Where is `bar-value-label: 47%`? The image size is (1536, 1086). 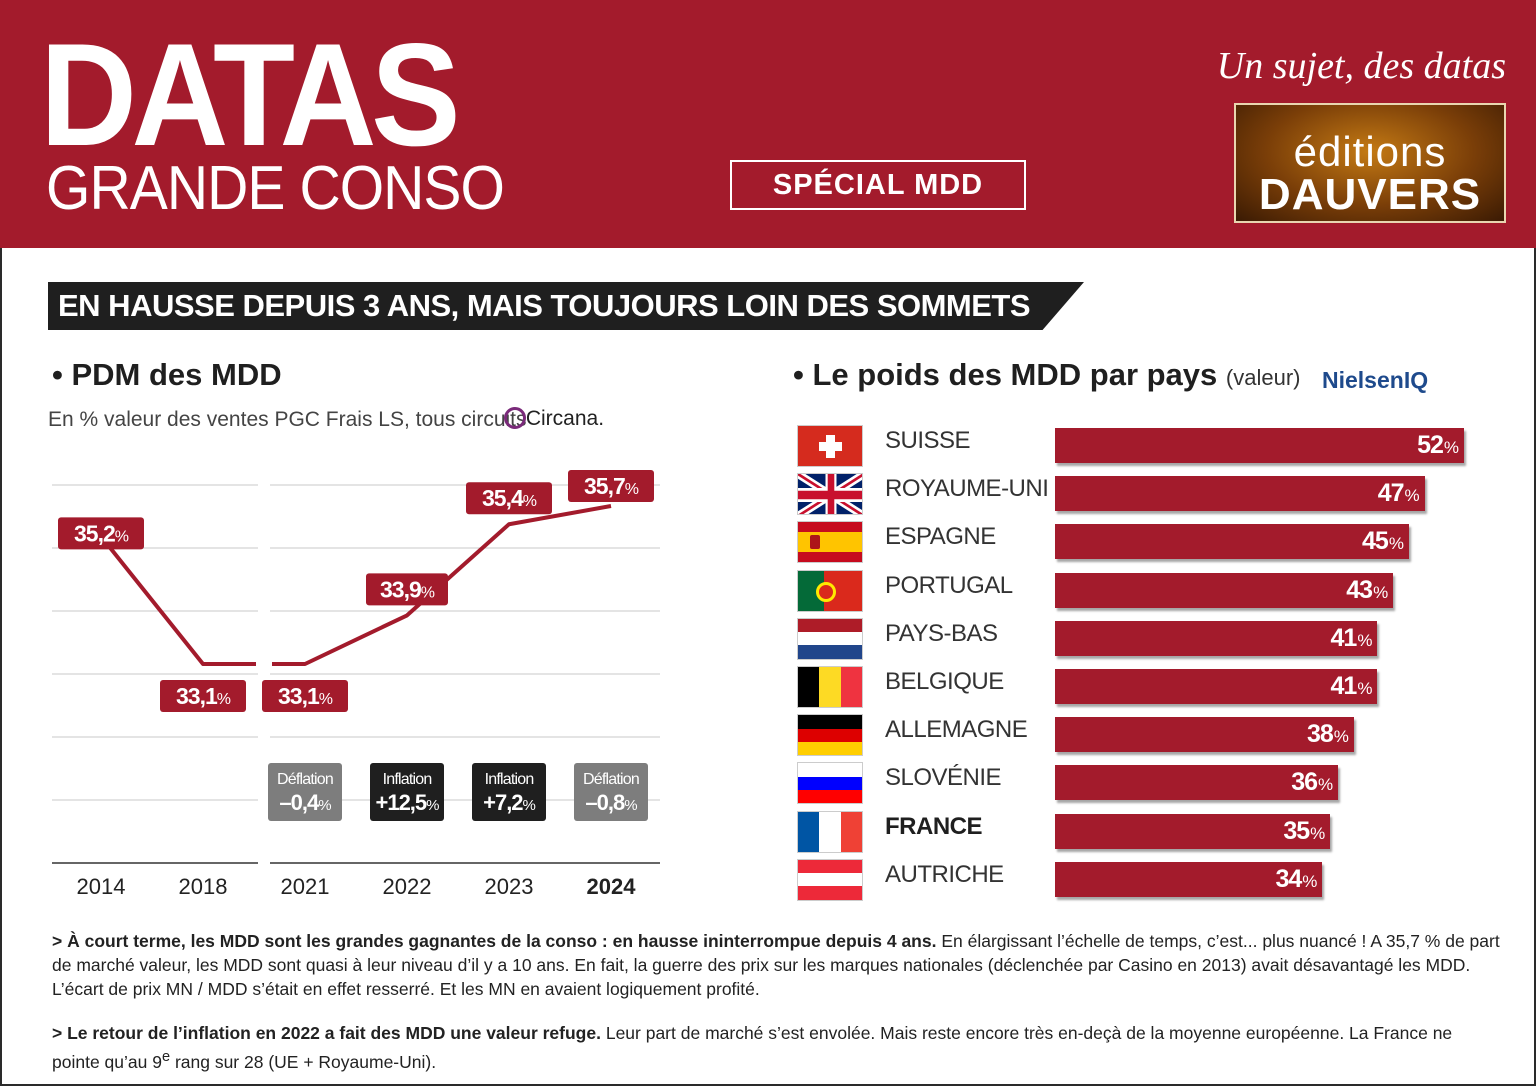 bar-value-label: 47% is located at coordinates (1398, 494).